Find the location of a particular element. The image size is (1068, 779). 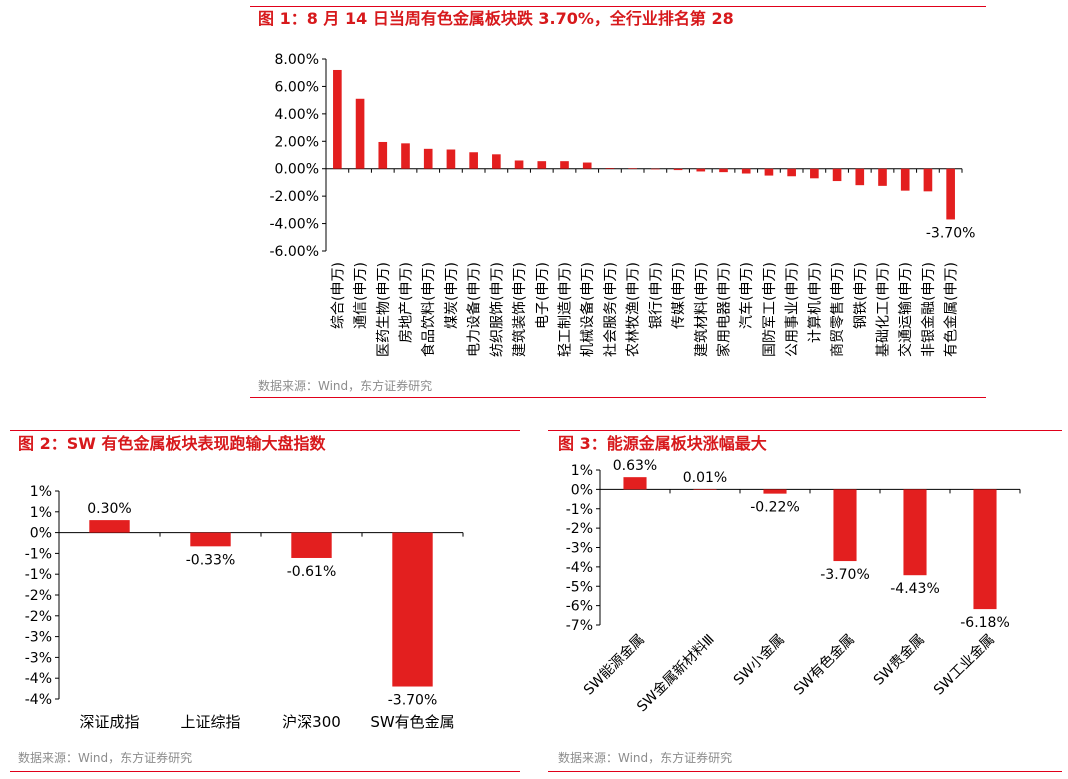

category-label: 医药生物(申万) is located at coordinates (384, 309).